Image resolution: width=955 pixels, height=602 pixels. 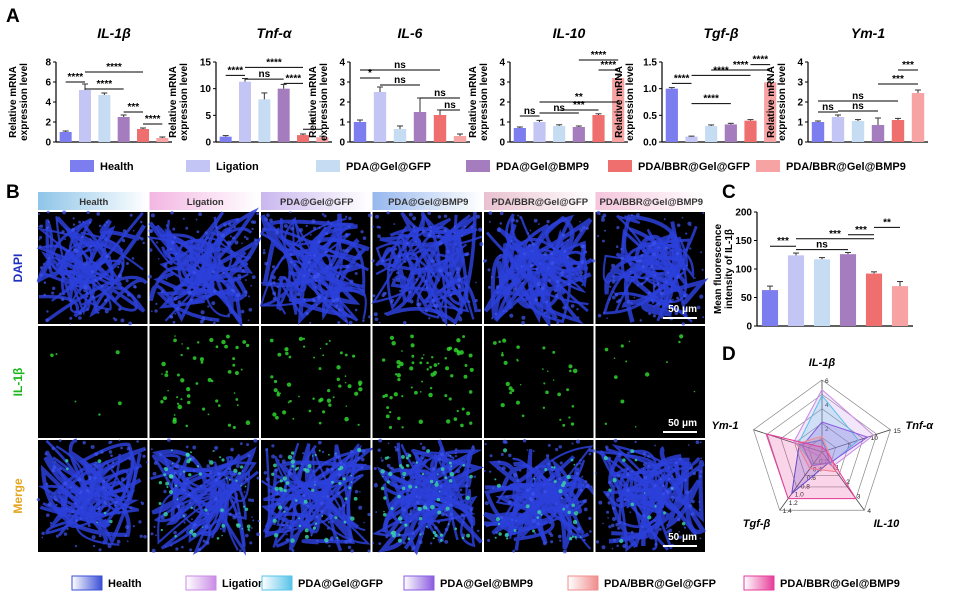 I want to click on micrograph-cell, so click(x=427, y=269).